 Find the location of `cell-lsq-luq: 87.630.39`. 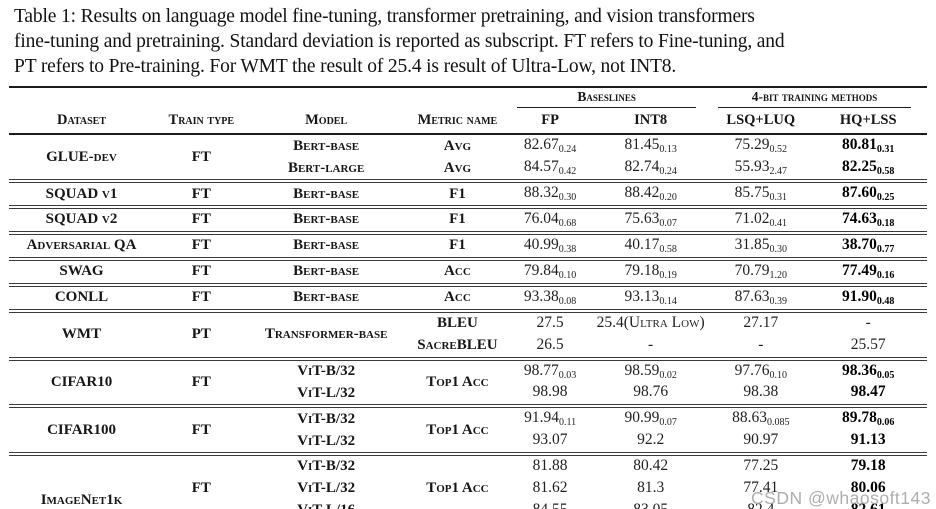

cell-lsq-luq: 87.630.39 is located at coordinates (761, 296).